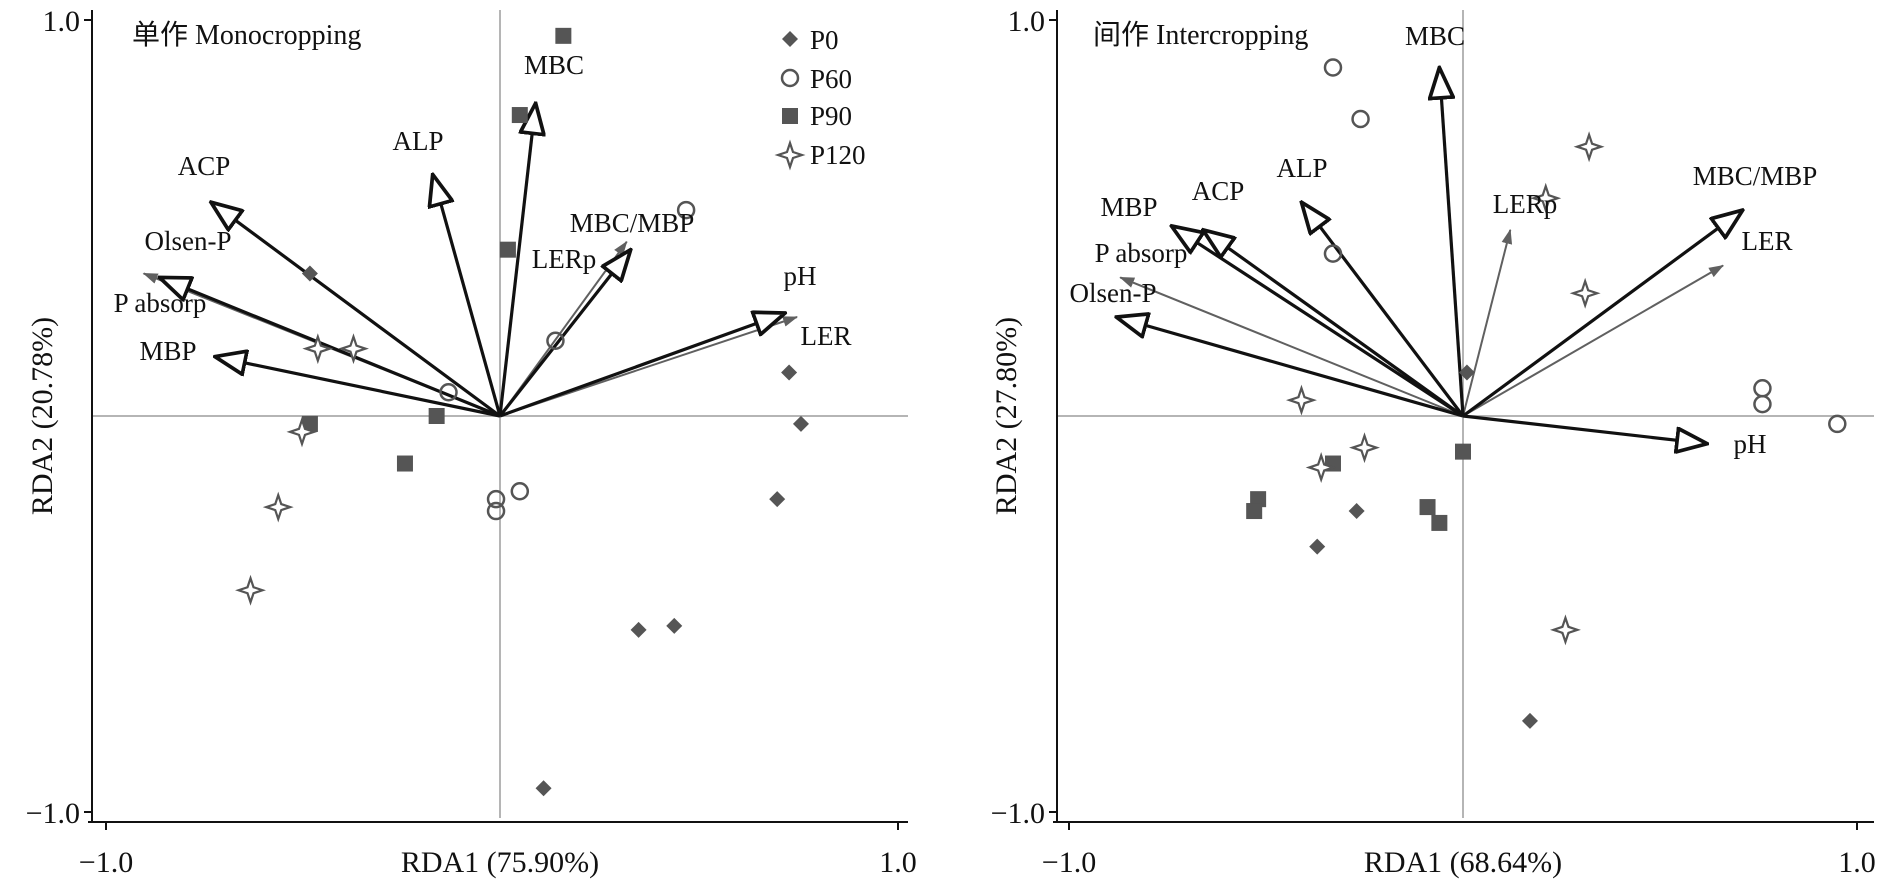 Image resolution: width=1890 pixels, height=888 pixels. Describe the element at coordinates (554, 65) in the screenshot. I see `vector-label-mbc: MBC` at that location.